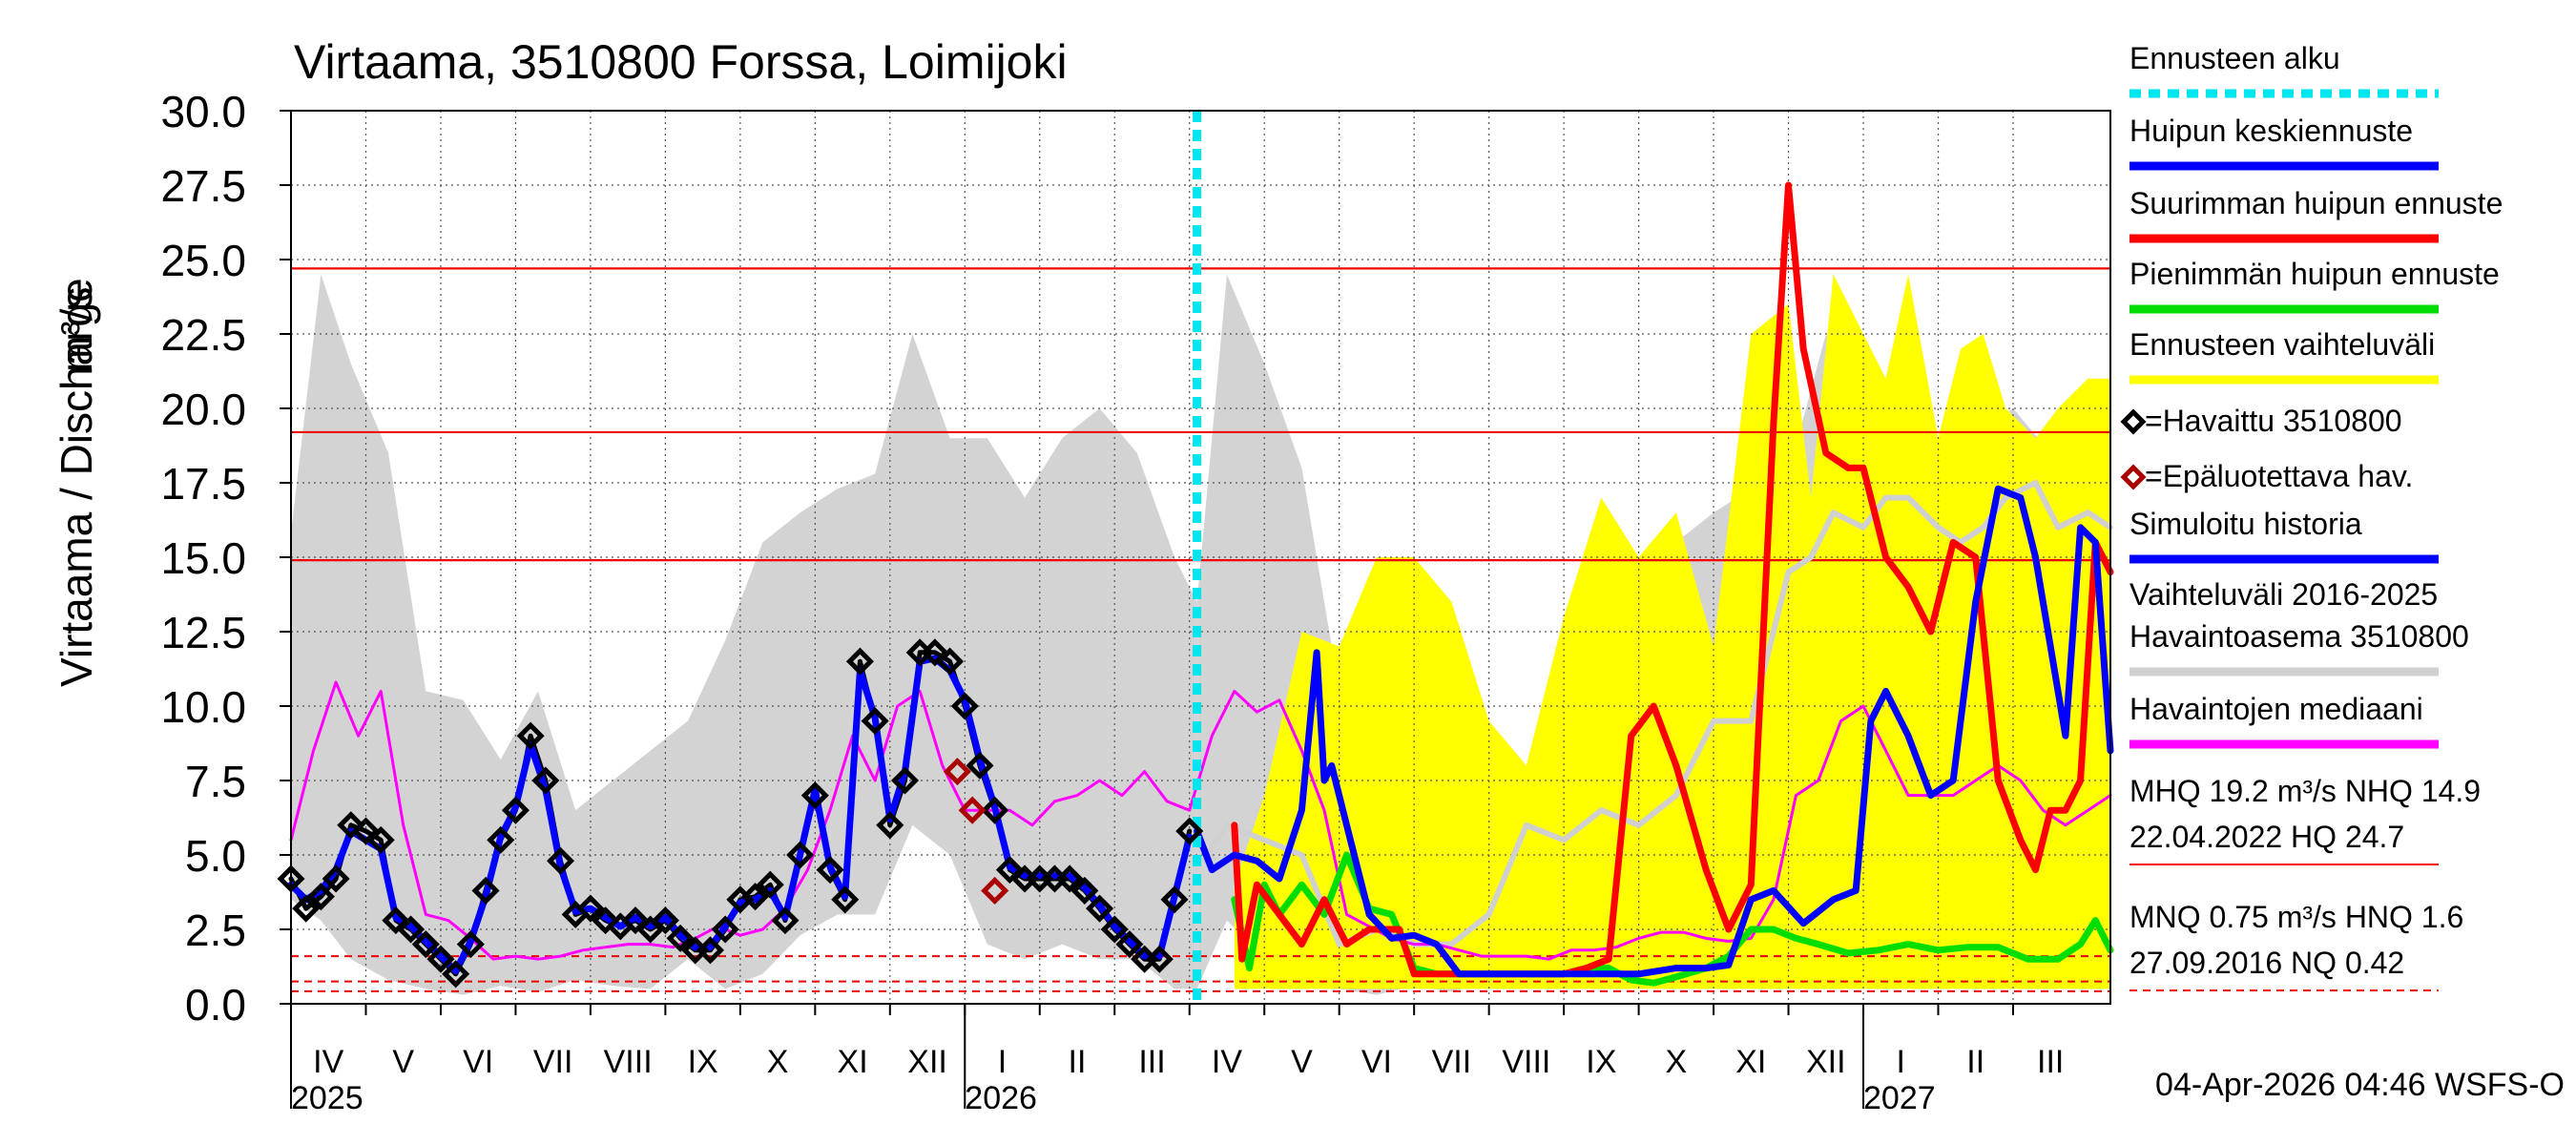 The image size is (2576, 1145). What do you see at coordinates (2305, 791) in the screenshot?
I see `stat-line: MHQ 19.2 m³/s NHQ 14.9` at bounding box center [2305, 791].